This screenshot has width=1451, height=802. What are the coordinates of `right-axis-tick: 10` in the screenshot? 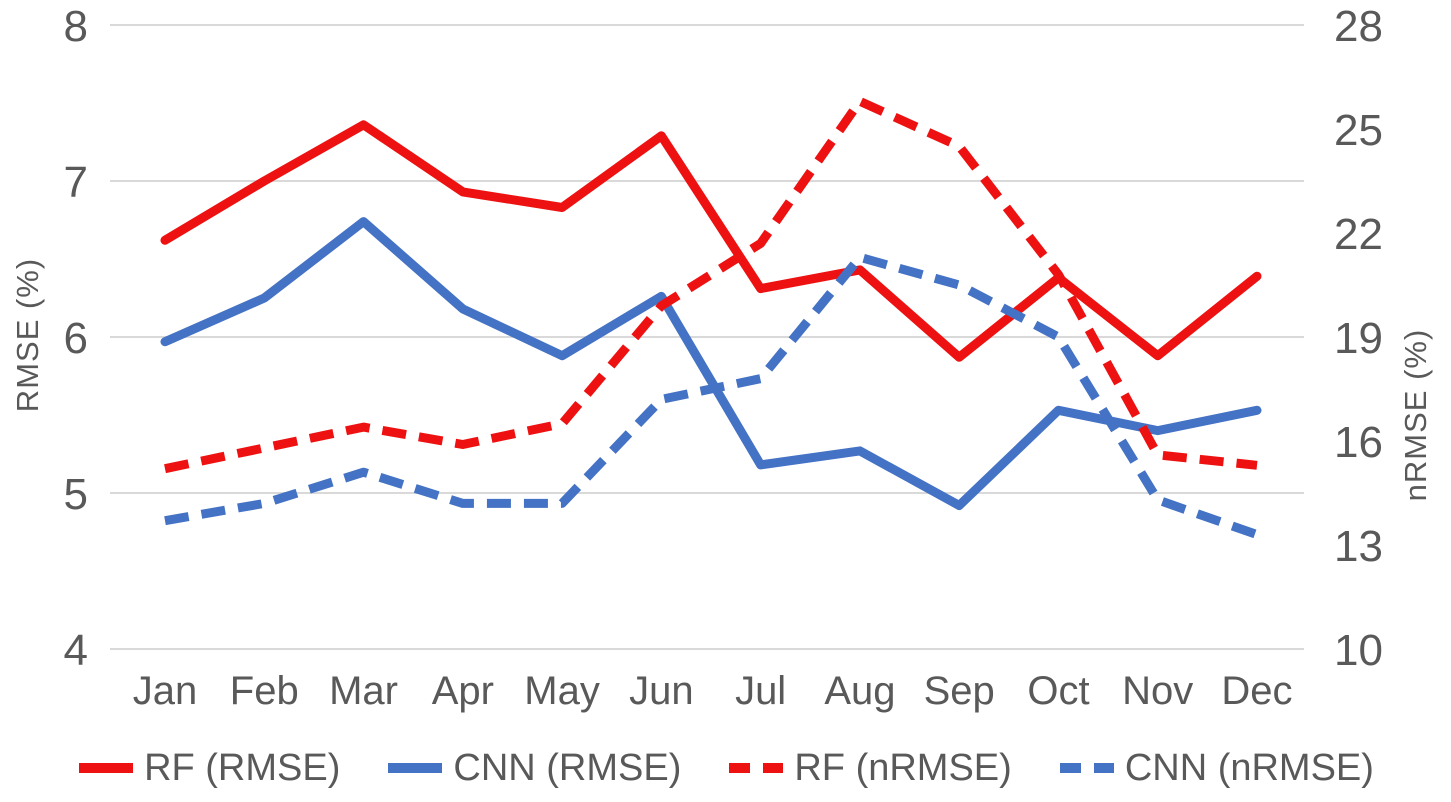 It's located at (1358, 650).